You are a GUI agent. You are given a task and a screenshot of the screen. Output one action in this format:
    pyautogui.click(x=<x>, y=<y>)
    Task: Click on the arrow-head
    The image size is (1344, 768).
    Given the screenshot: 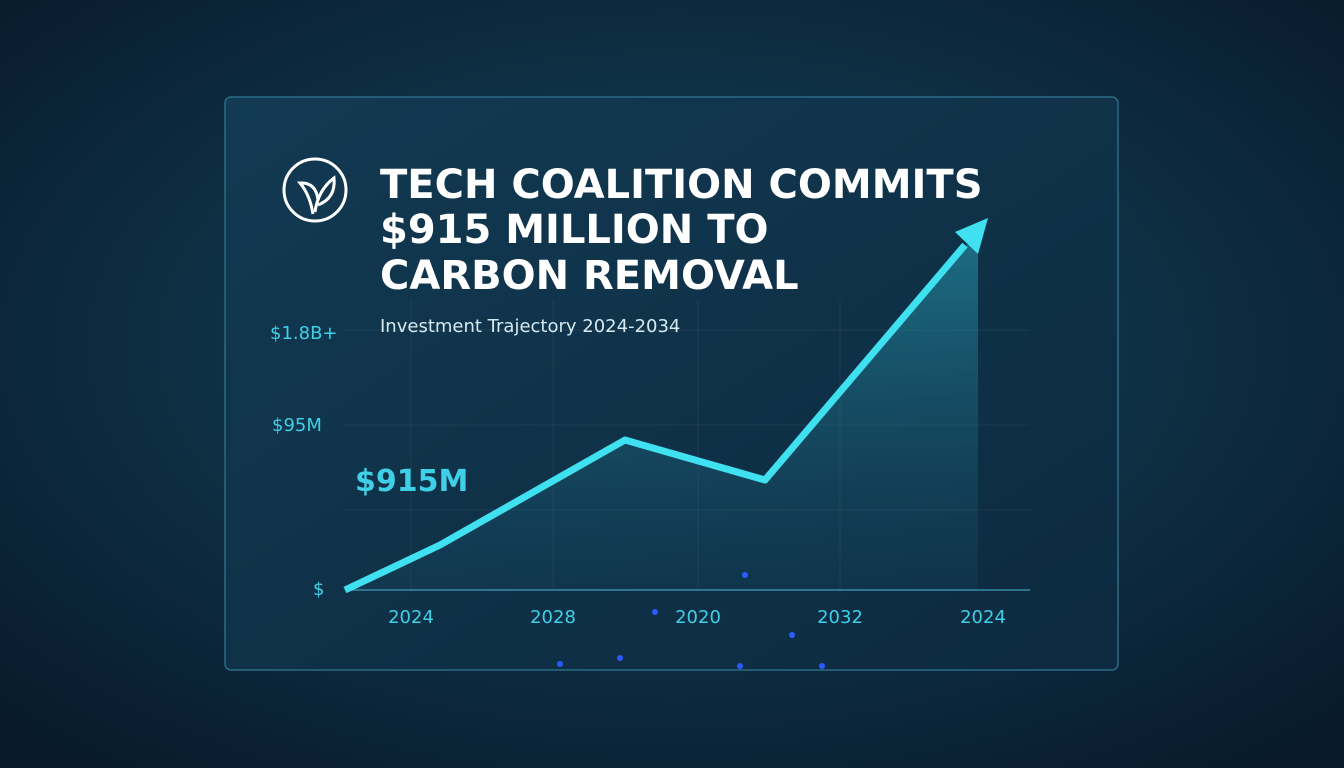 What is the action you would take?
    pyautogui.click(x=971, y=236)
    